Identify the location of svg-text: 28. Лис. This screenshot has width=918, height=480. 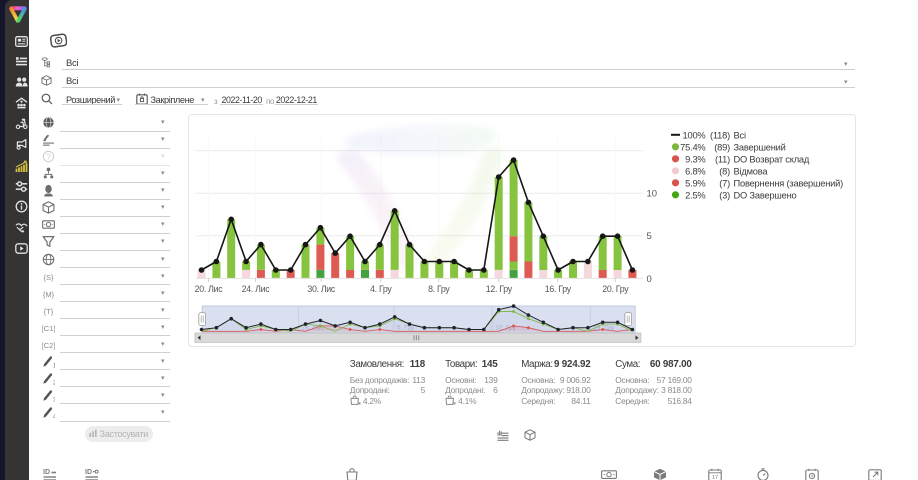
(312, 327).